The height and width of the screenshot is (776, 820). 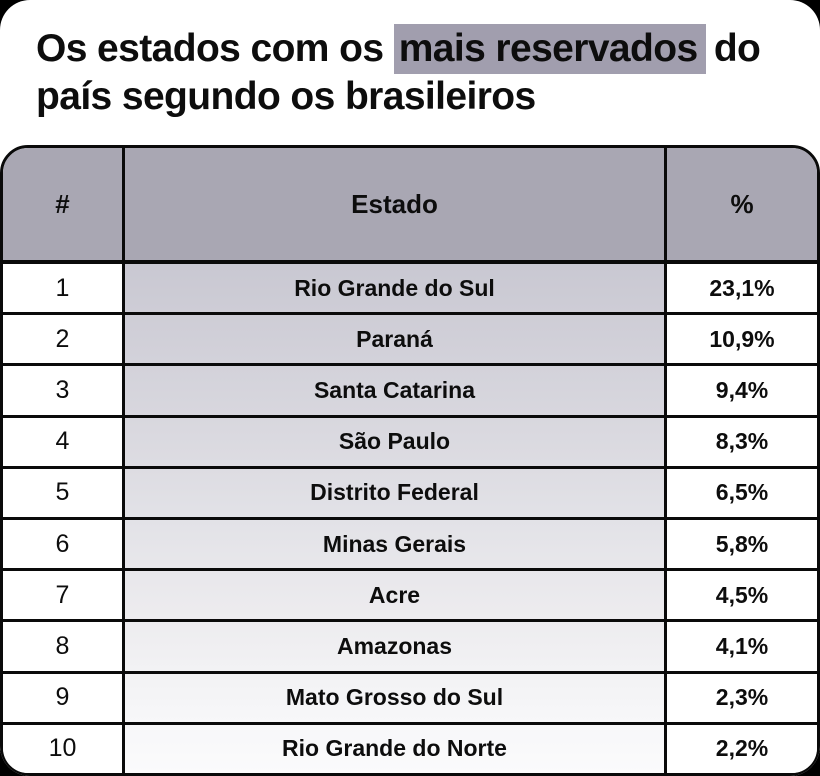 What do you see at coordinates (396, 544) in the screenshot?
I see `state-cell: Minas Gerais` at bounding box center [396, 544].